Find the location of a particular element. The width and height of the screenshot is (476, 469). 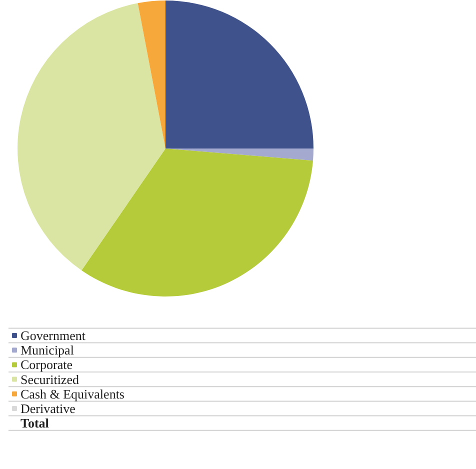

legend-label: Government is located at coordinates (53, 335).